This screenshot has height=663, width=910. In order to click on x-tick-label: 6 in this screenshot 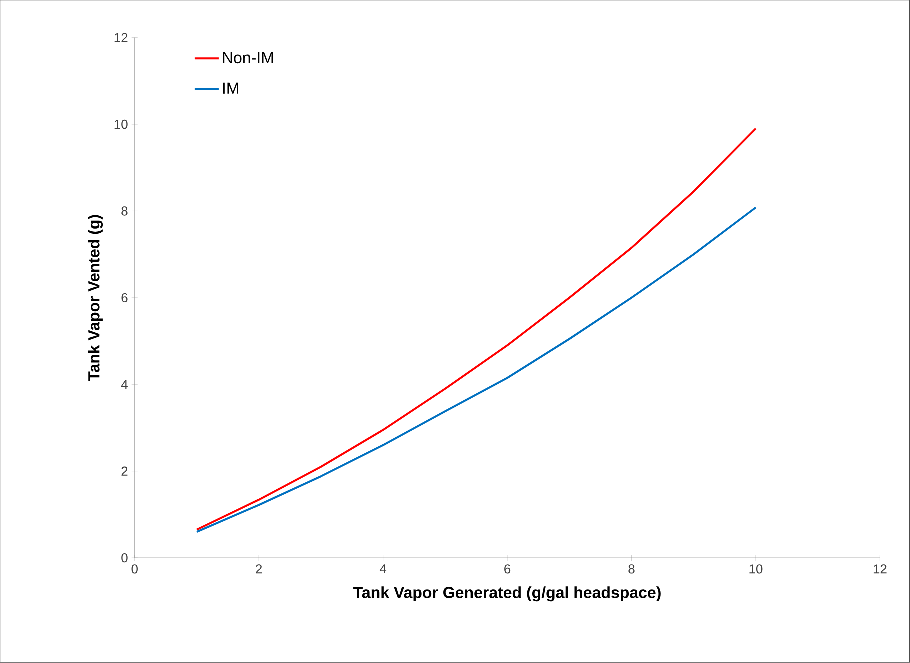, I will do `click(507, 569)`.